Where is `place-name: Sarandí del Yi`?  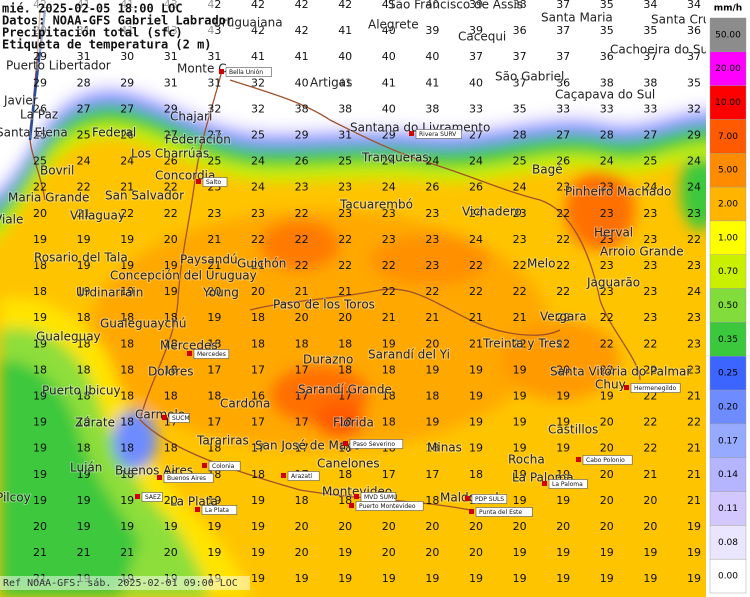 place-name: Sarandí del Yi is located at coordinates (409, 355).